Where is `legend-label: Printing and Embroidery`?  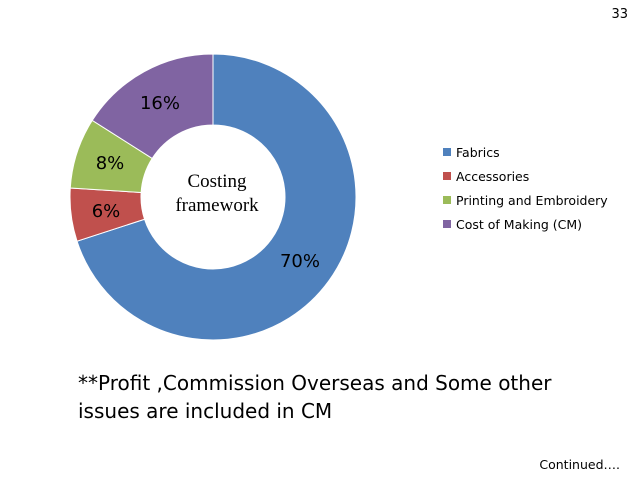
legend-label: Printing and Embroidery is located at coordinates (532, 200).